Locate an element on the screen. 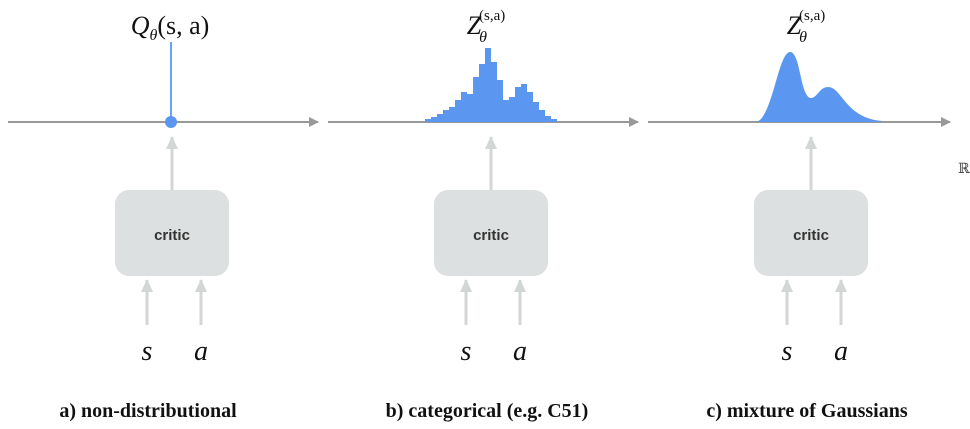 This screenshot has width=970, height=429. caption: c) mixture of Gaussians is located at coordinates (807, 411).